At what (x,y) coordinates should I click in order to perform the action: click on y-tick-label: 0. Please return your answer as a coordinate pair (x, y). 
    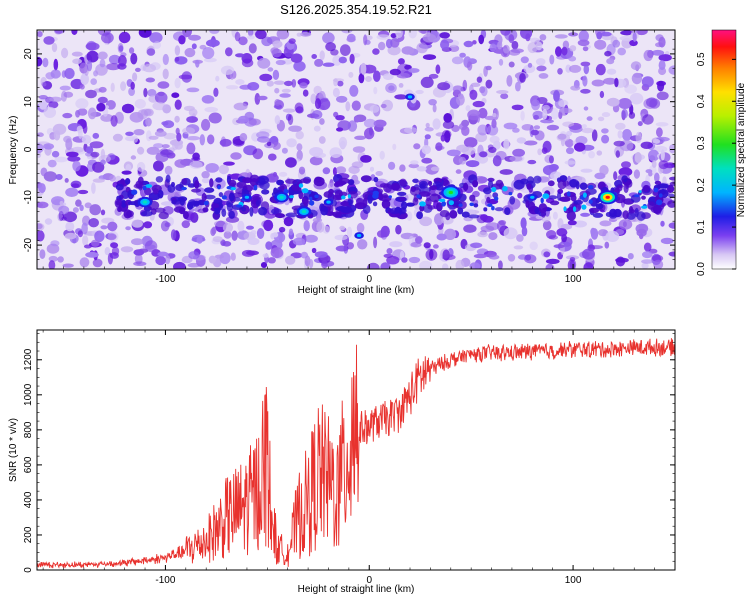
    Looking at the image, I should click on (28, 570).